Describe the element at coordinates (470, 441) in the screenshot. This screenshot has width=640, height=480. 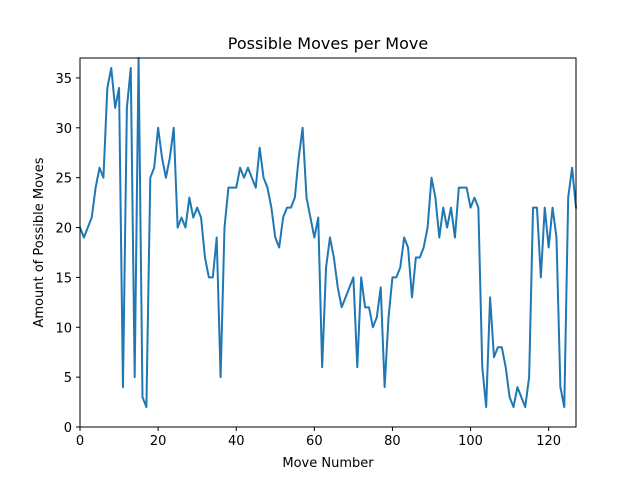
I see `x-tick-label: 100` at that location.